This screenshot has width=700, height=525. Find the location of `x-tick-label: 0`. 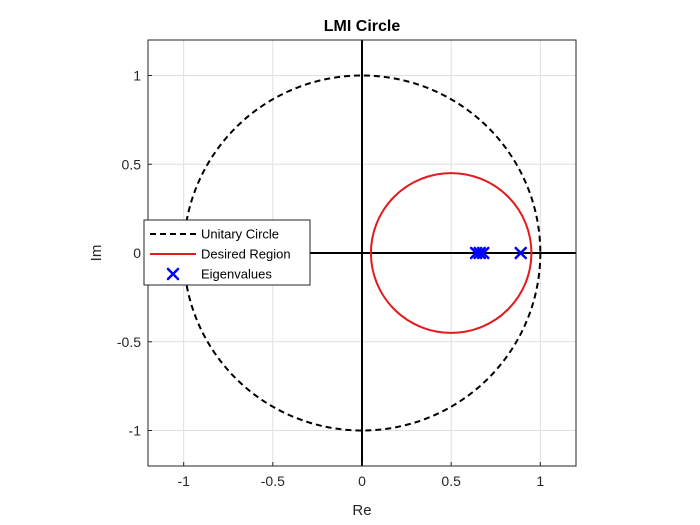

x-tick-label: 0 is located at coordinates (362, 481).